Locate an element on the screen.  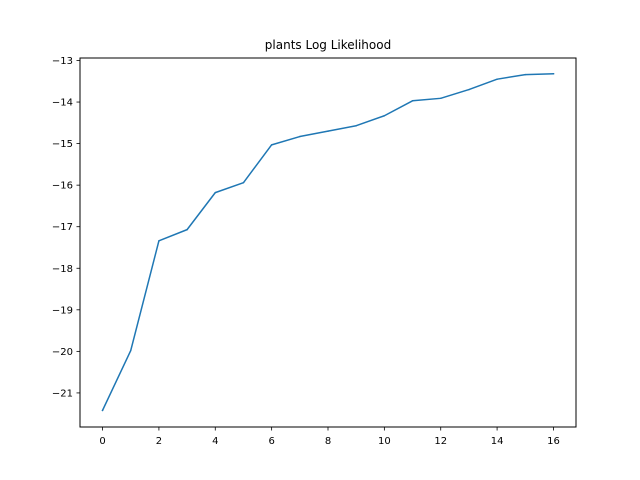
y-tick-label: −19 is located at coordinates (62, 310).